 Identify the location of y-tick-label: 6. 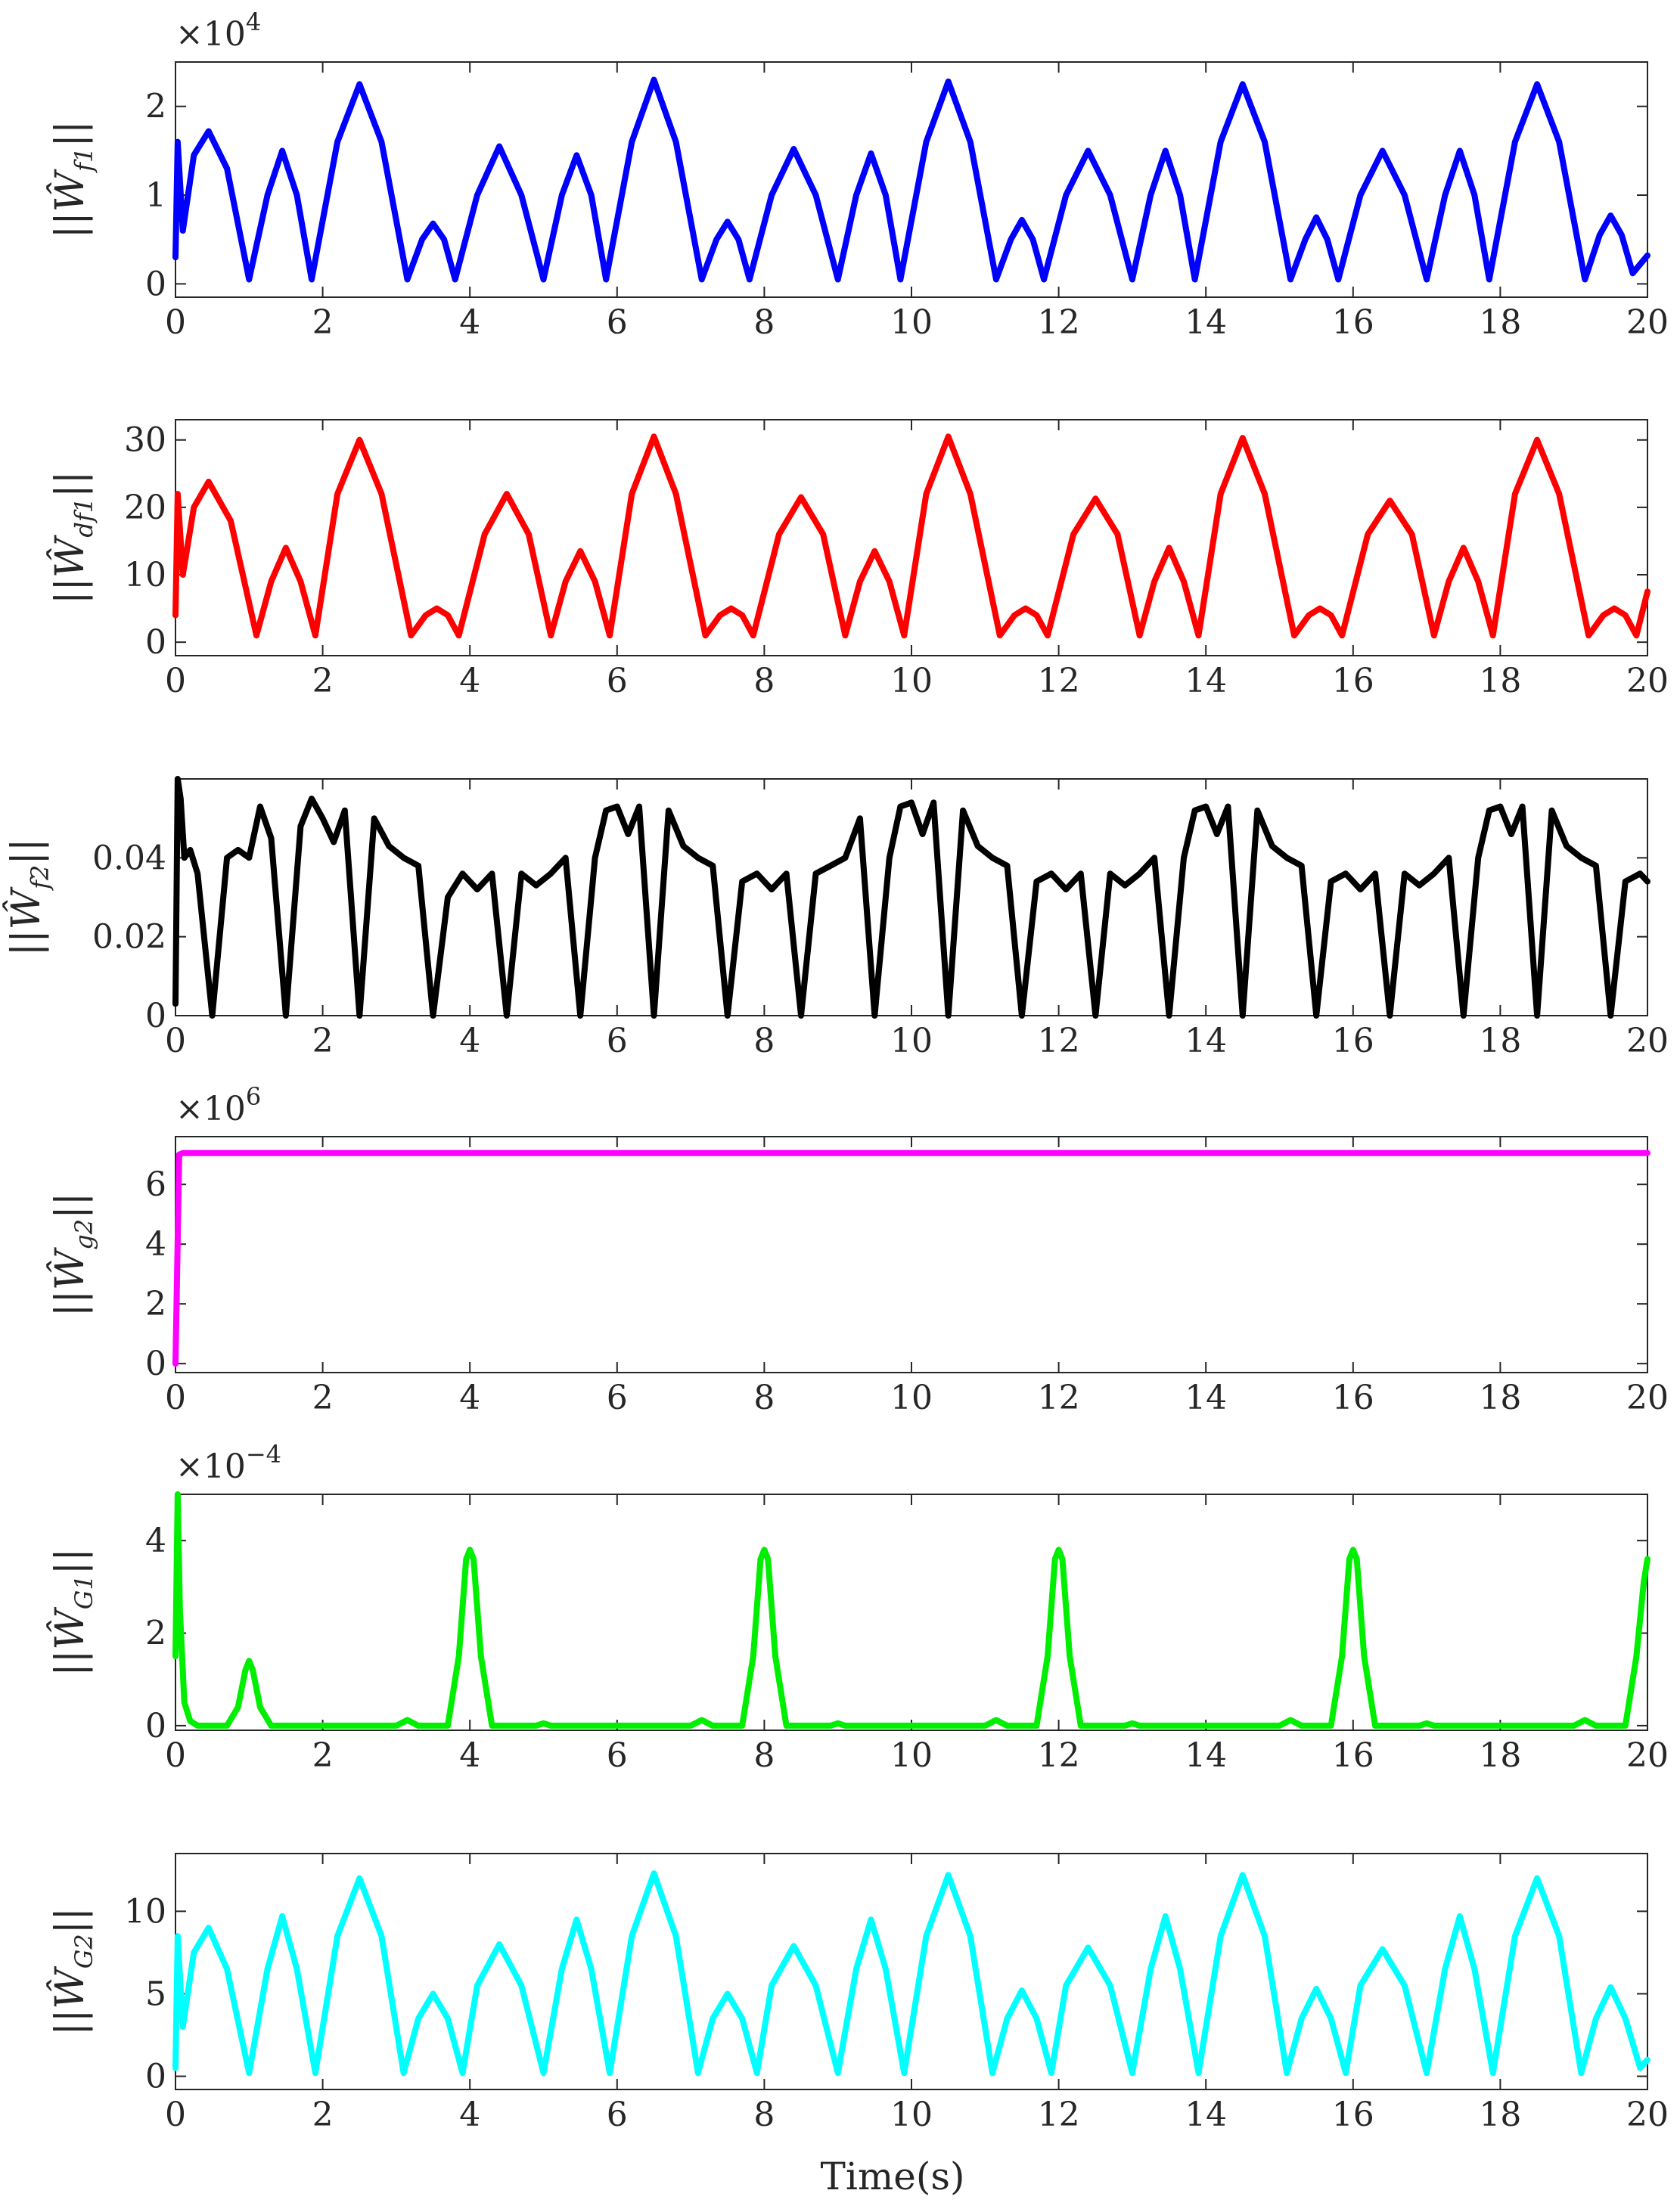
(155, 1185).